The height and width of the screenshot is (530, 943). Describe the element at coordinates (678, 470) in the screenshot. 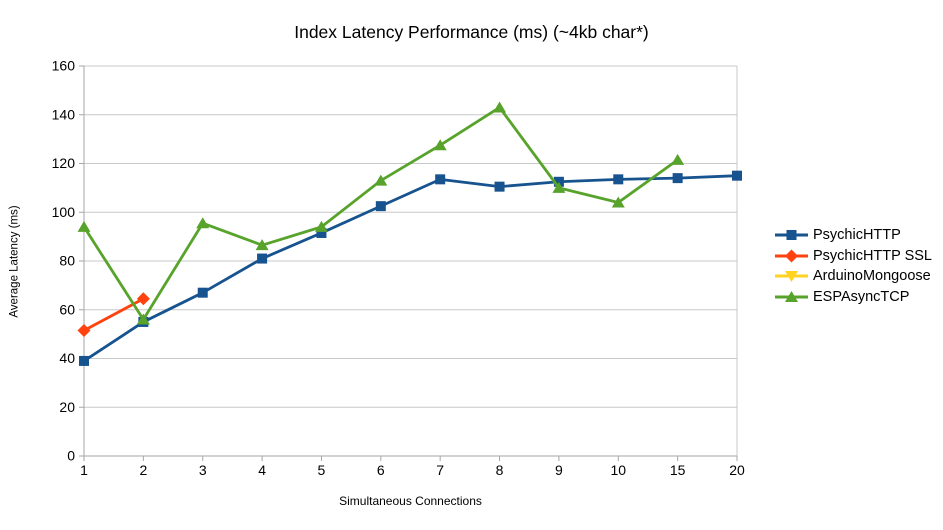

I see `x-tick-label: 15` at that location.